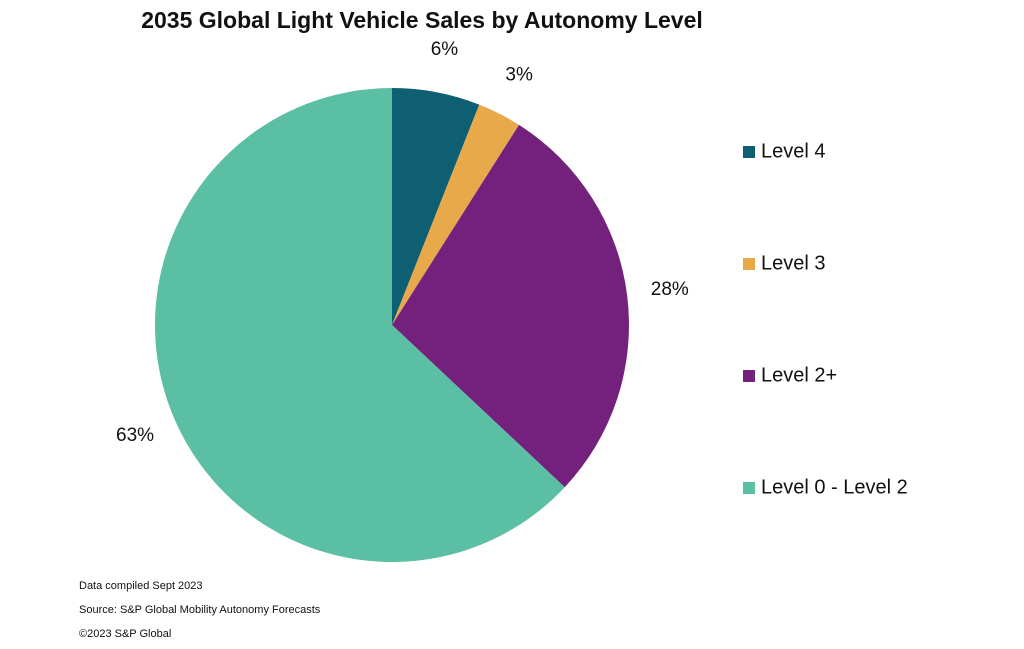  What do you see at coordinates (834, 487) in the screenshot?
I see `legend-label: Level 0 - Level 2` at bounding box center [834, 487].